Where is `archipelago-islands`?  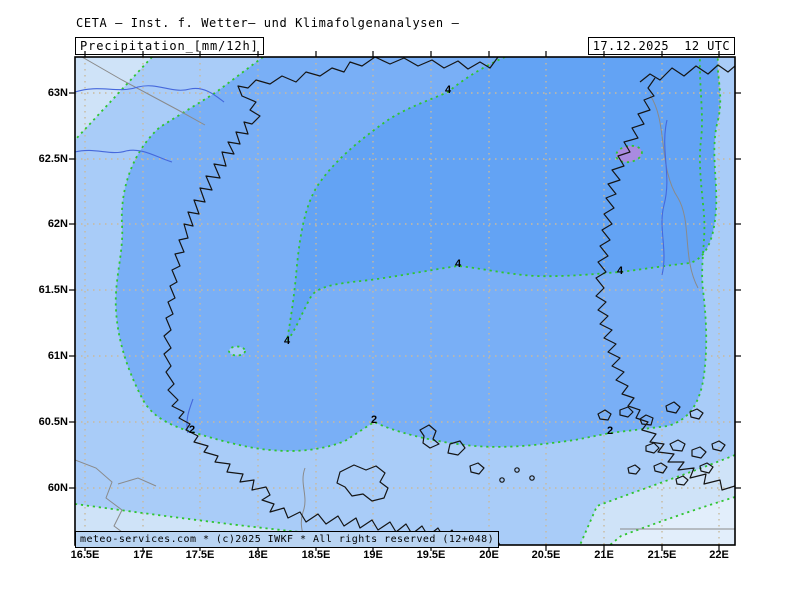 archipelago-islands is located at coordinates (531, 451).